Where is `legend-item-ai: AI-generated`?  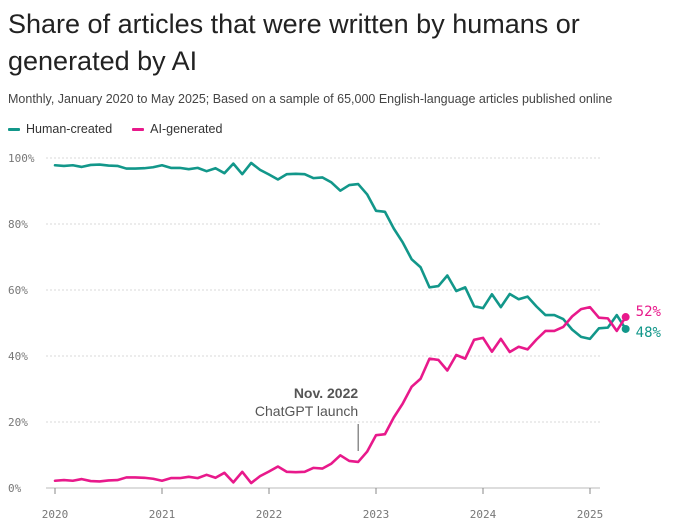 legend-item-ai: AI-generated is located at coordinates (177, 129).